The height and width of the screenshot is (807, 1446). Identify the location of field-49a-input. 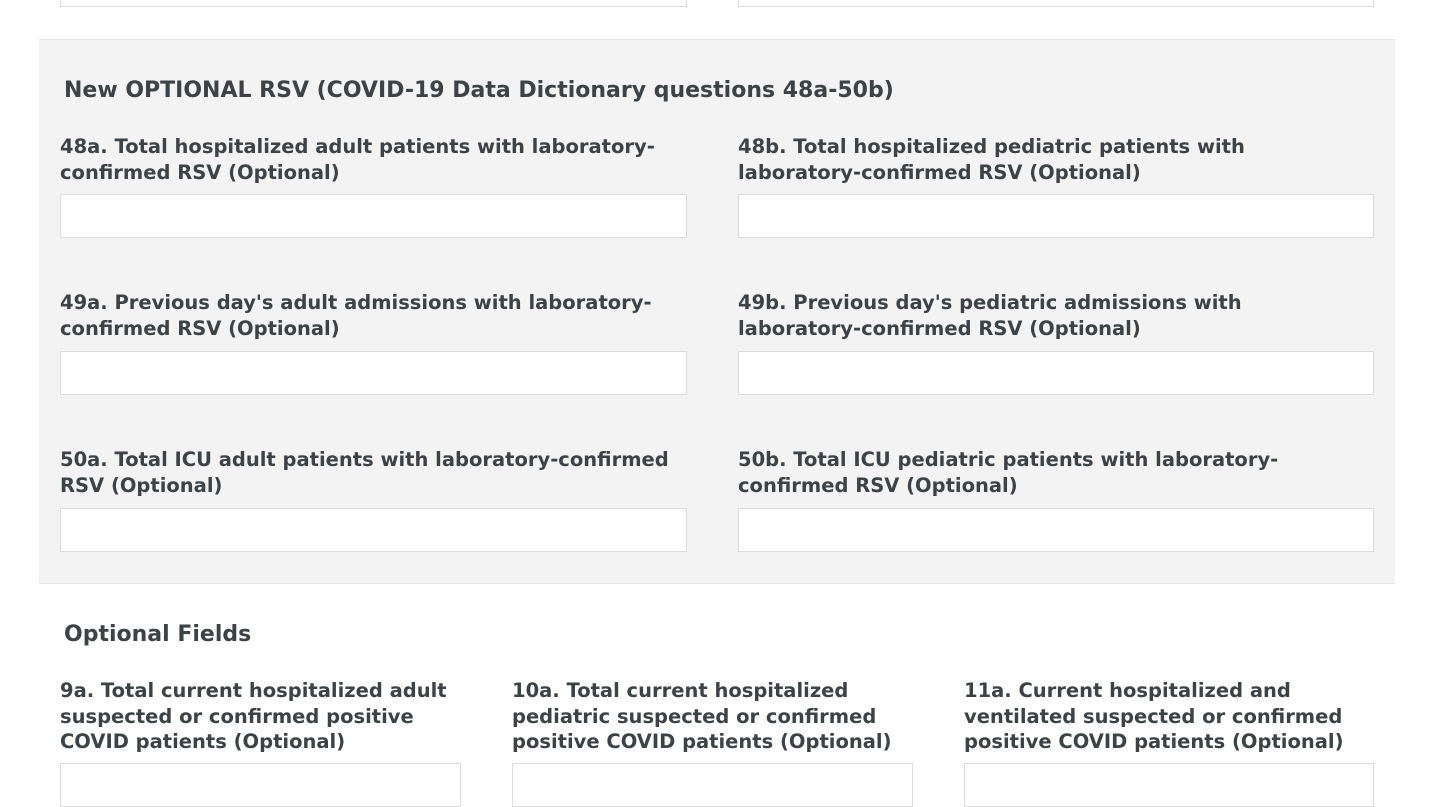
(373, 373).